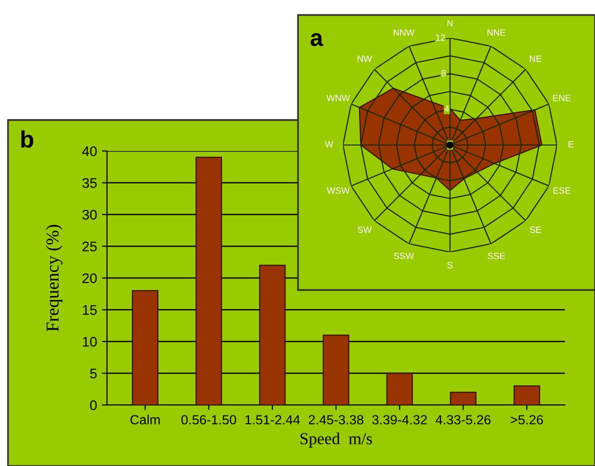 This screenshot has height=466, width=595. Describe the element at coordinates (208, 419) in the screenshot. I see `x-tick-label: 0.56-1.50` at that location.